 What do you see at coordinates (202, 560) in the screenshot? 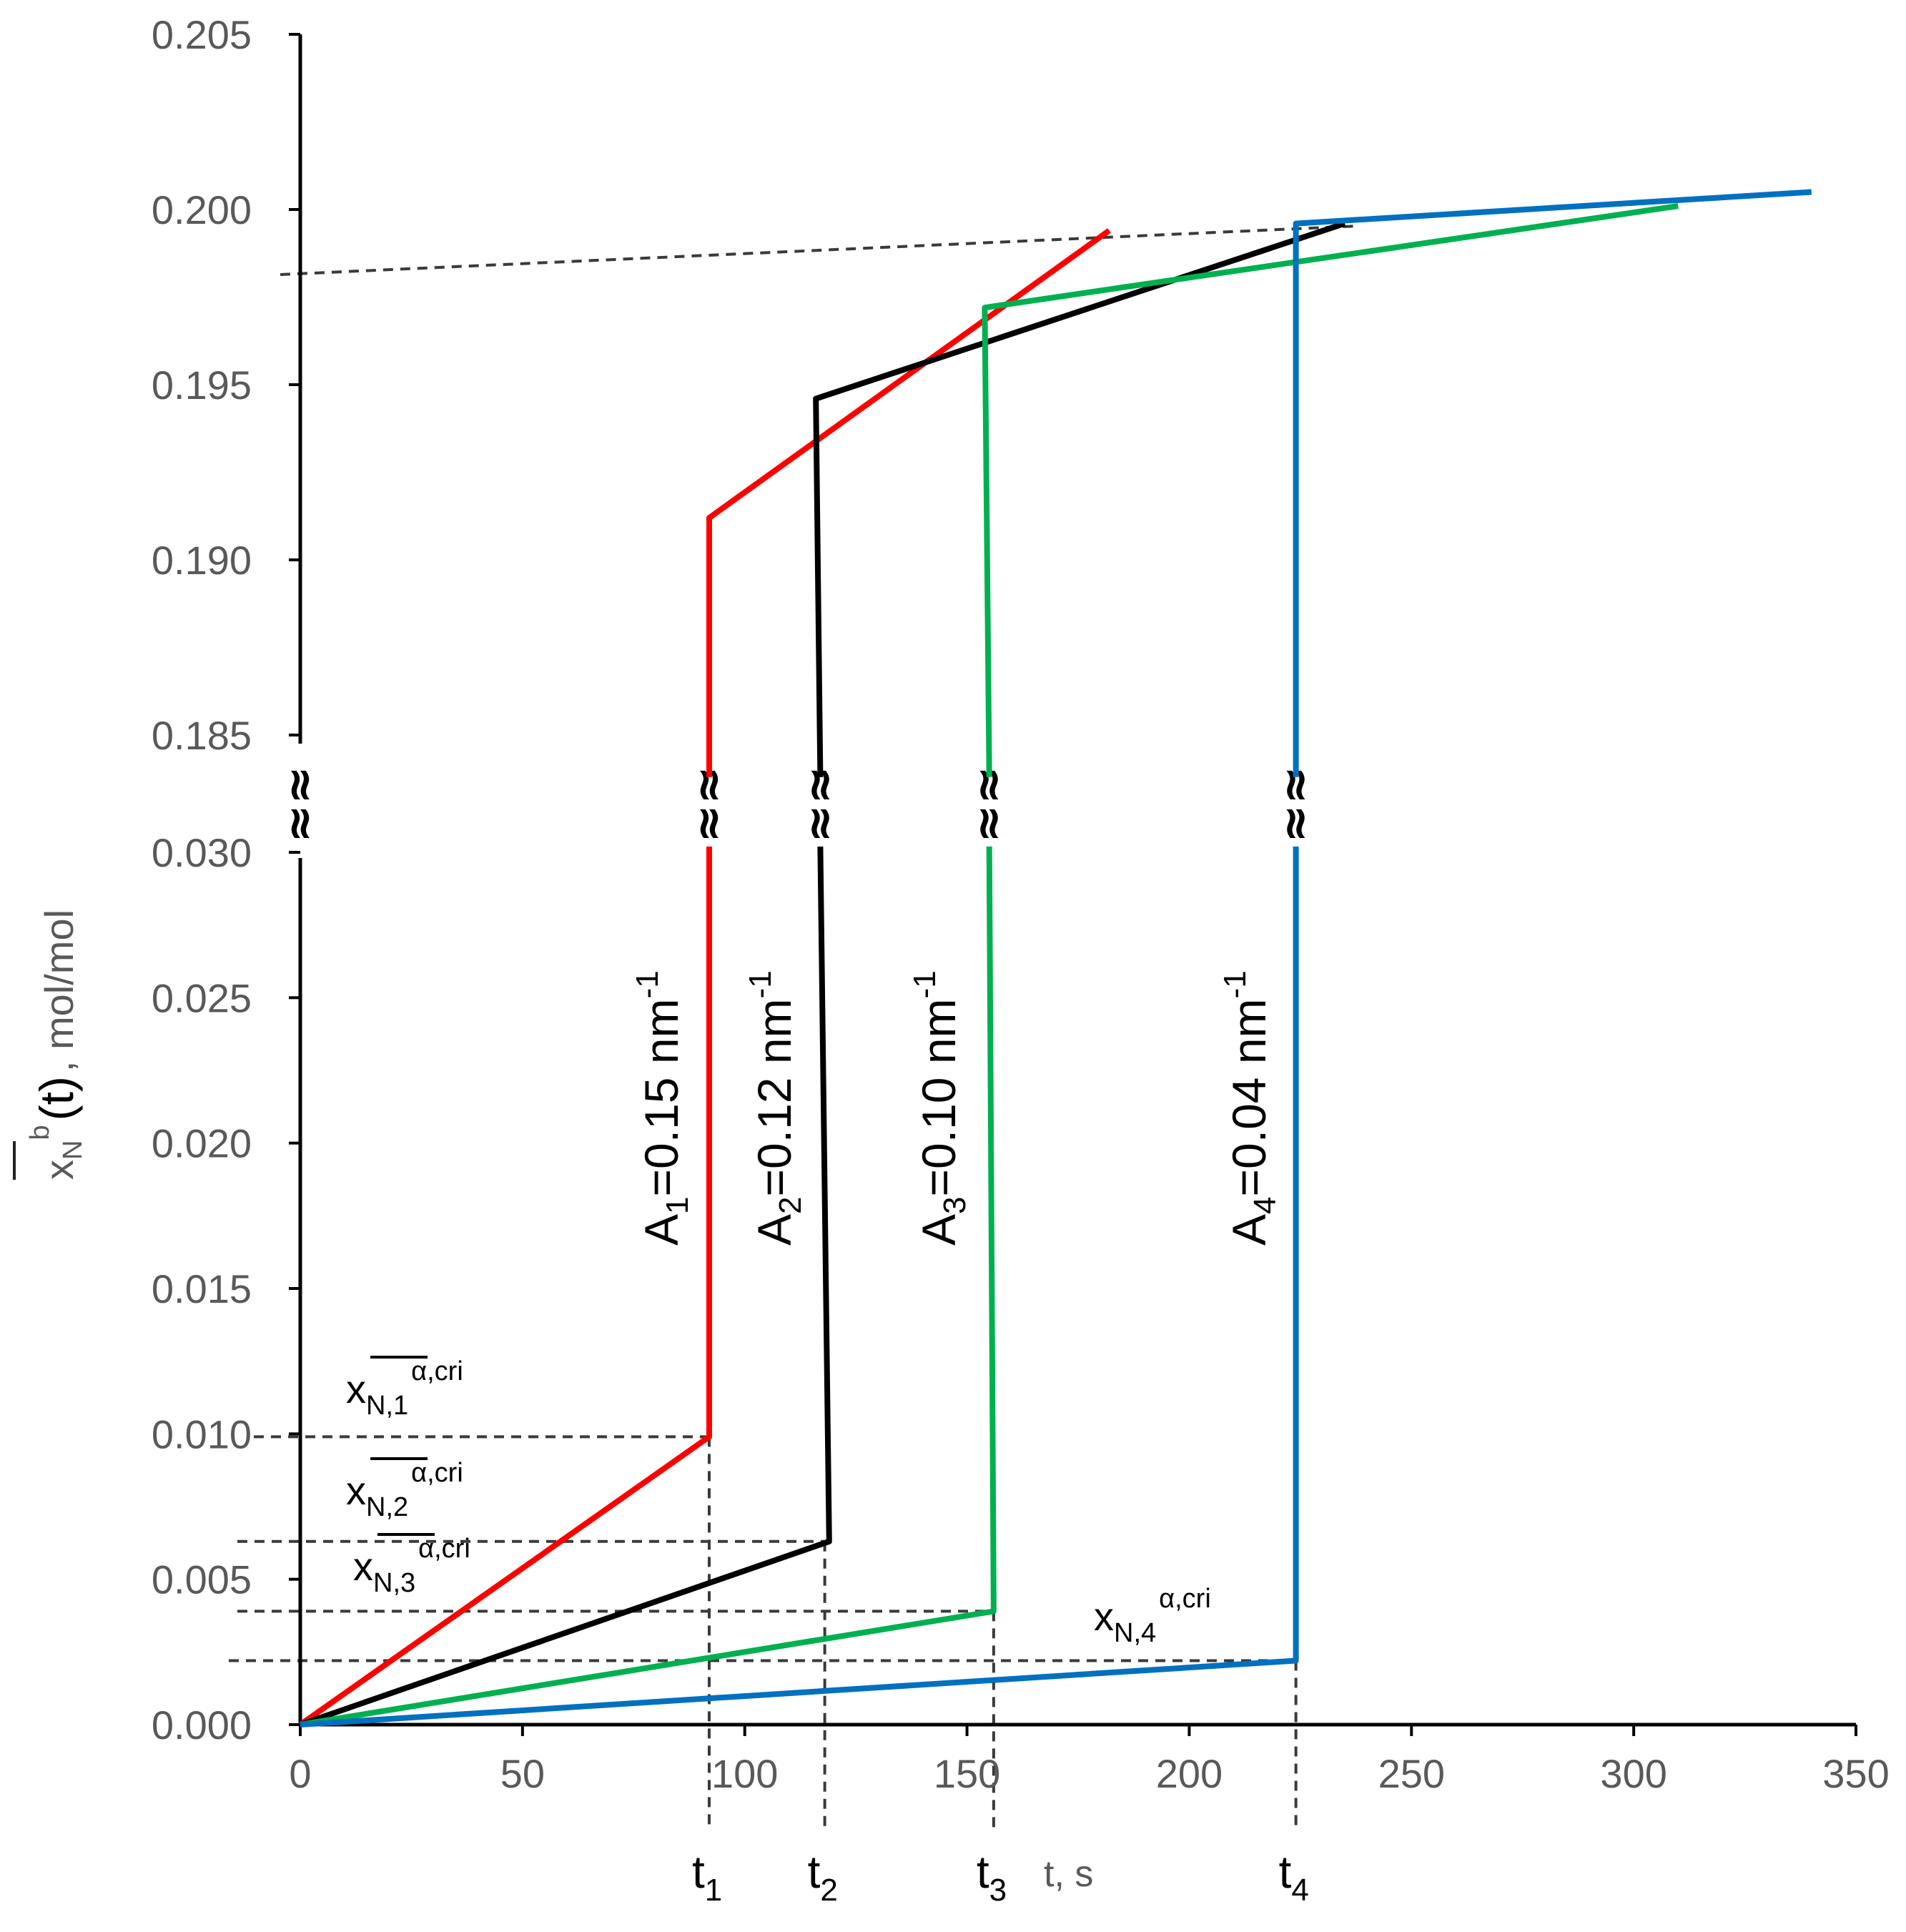
I see `y-tick-label: 0.190` at bounding box center [202, 560].